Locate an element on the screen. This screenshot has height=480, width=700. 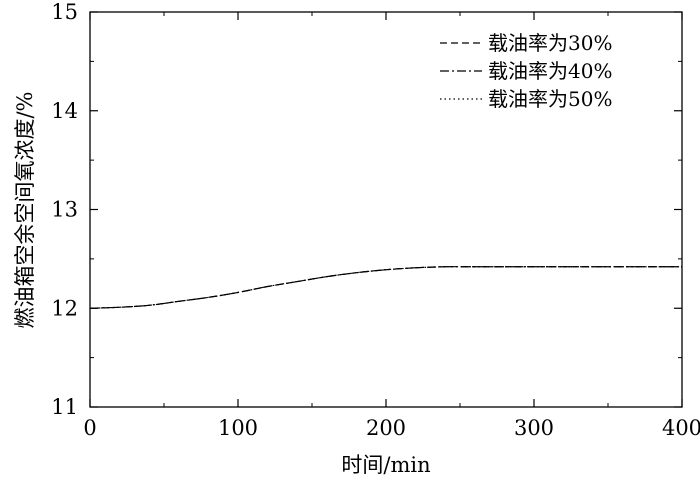
series-layer is located at coordinates (385, 287).